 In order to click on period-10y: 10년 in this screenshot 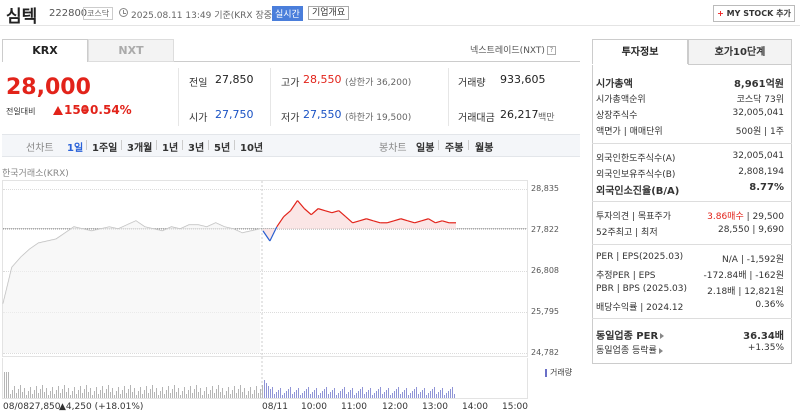, I will do `click(252, 148)`.